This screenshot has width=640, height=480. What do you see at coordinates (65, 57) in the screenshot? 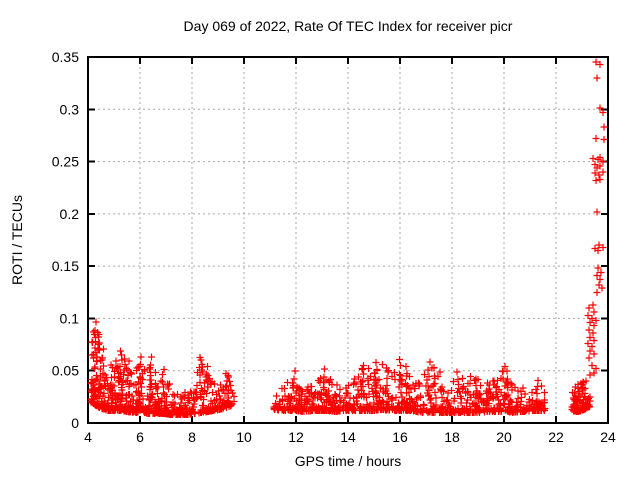
I see `y-tick-label: 0.35` at bounding box center [65, 57].